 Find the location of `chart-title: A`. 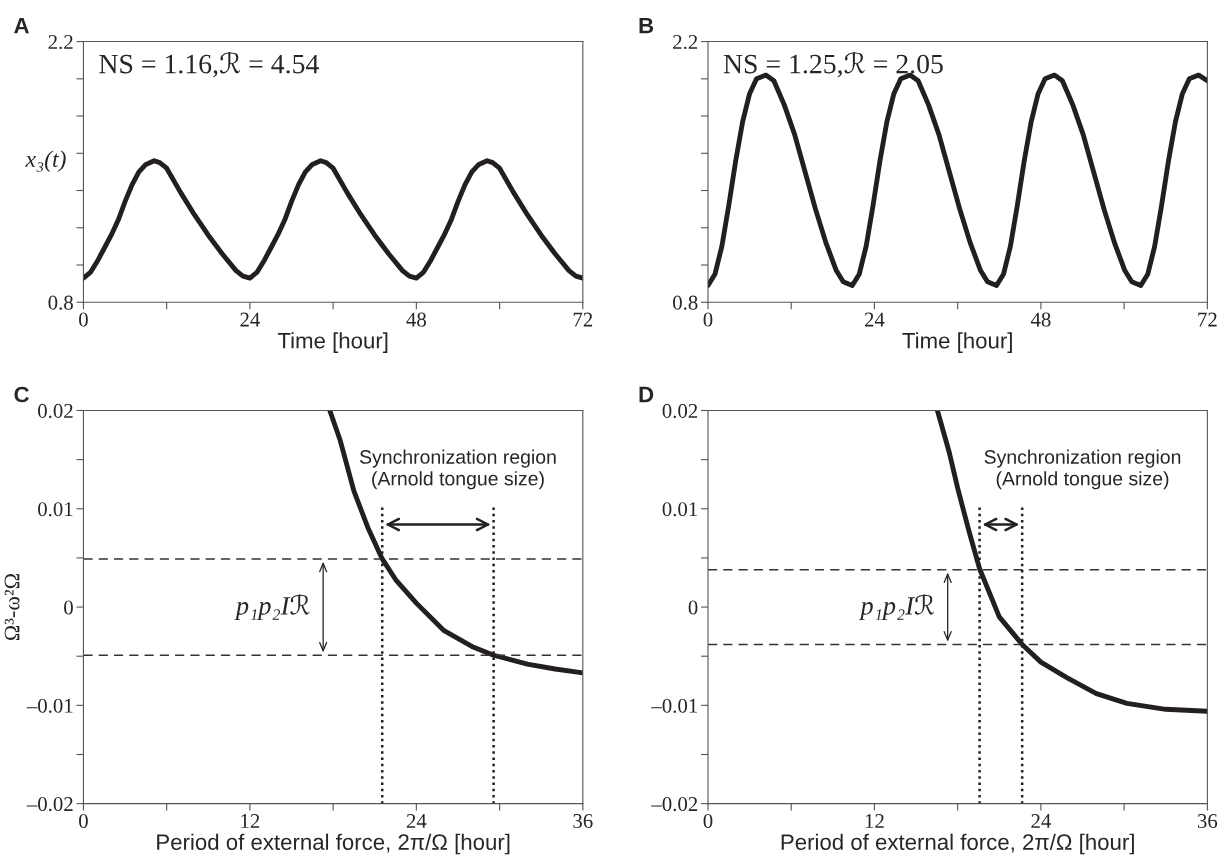

chart-title: A is located at coordinates (21, 25).